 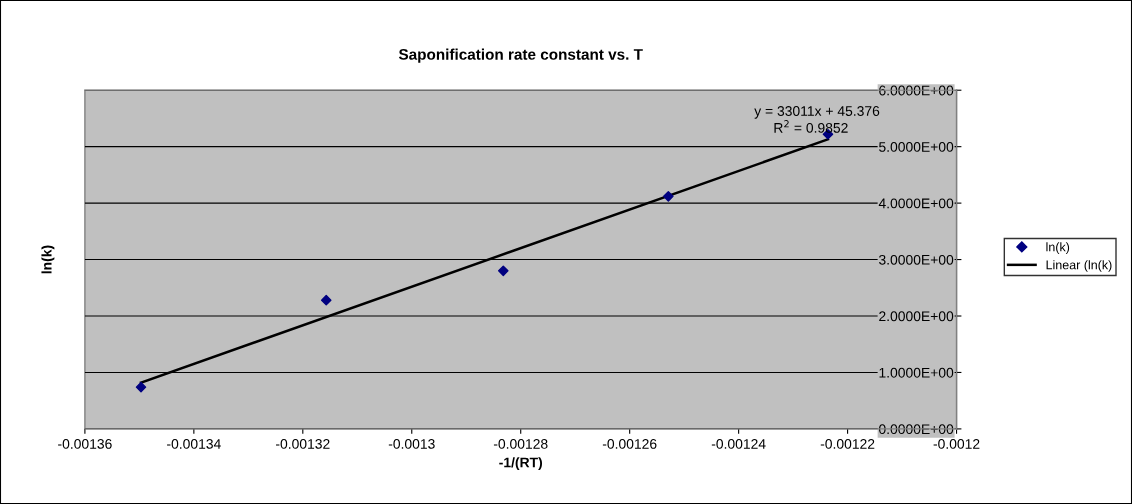 I want to click on annotation: y = 33011x + 45.376, so click(x=817, y=112).